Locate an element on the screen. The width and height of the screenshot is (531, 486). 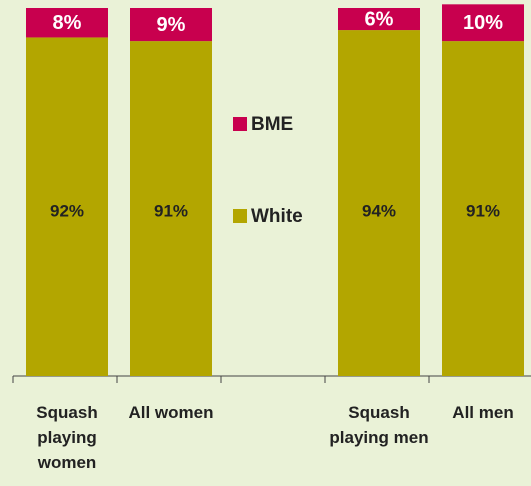
data-label: 92% is located at coordinates (67, 210).